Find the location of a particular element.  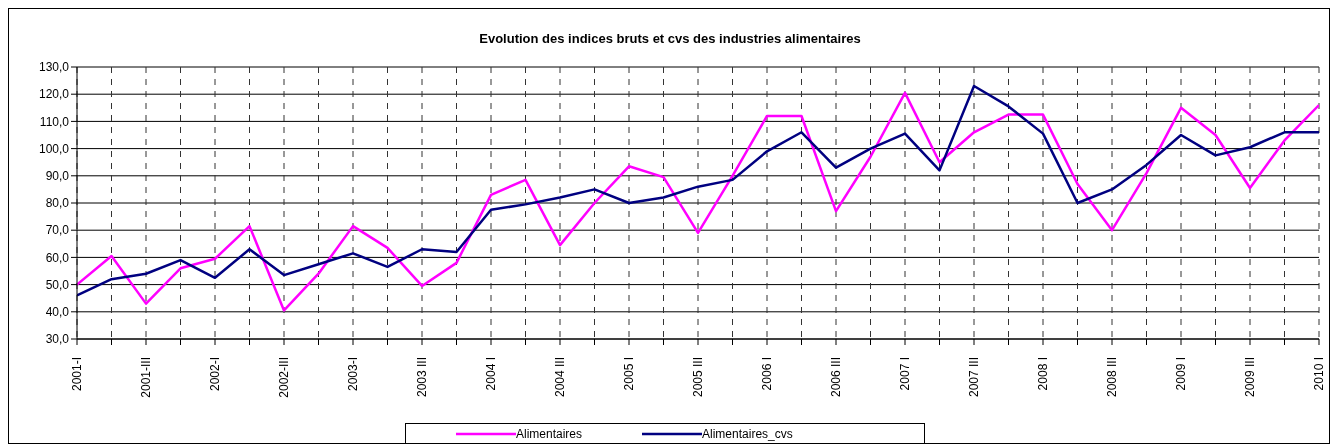

y-tick-label: 40,0 is located at coordinates (57, 312).